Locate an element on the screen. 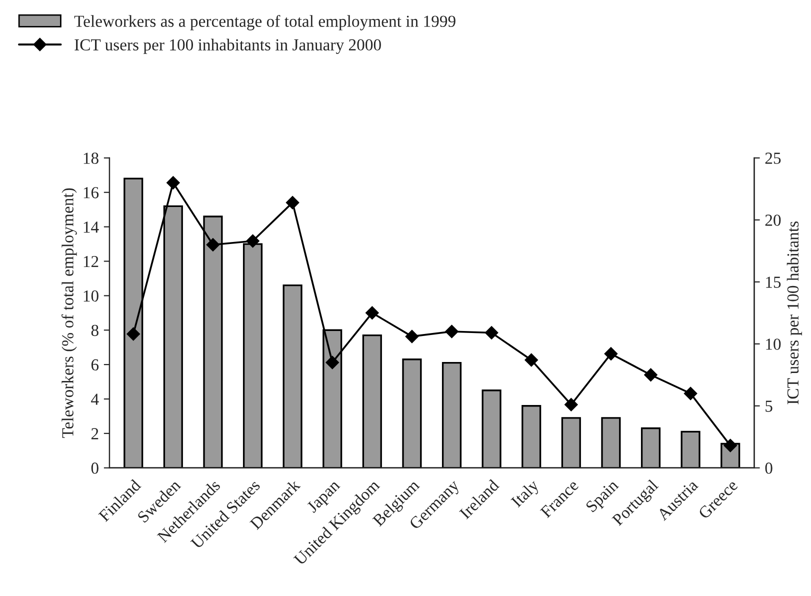 This screenshot has height=596, width=811. y2-tick-label: 5 is located at coordinates (769, 406).